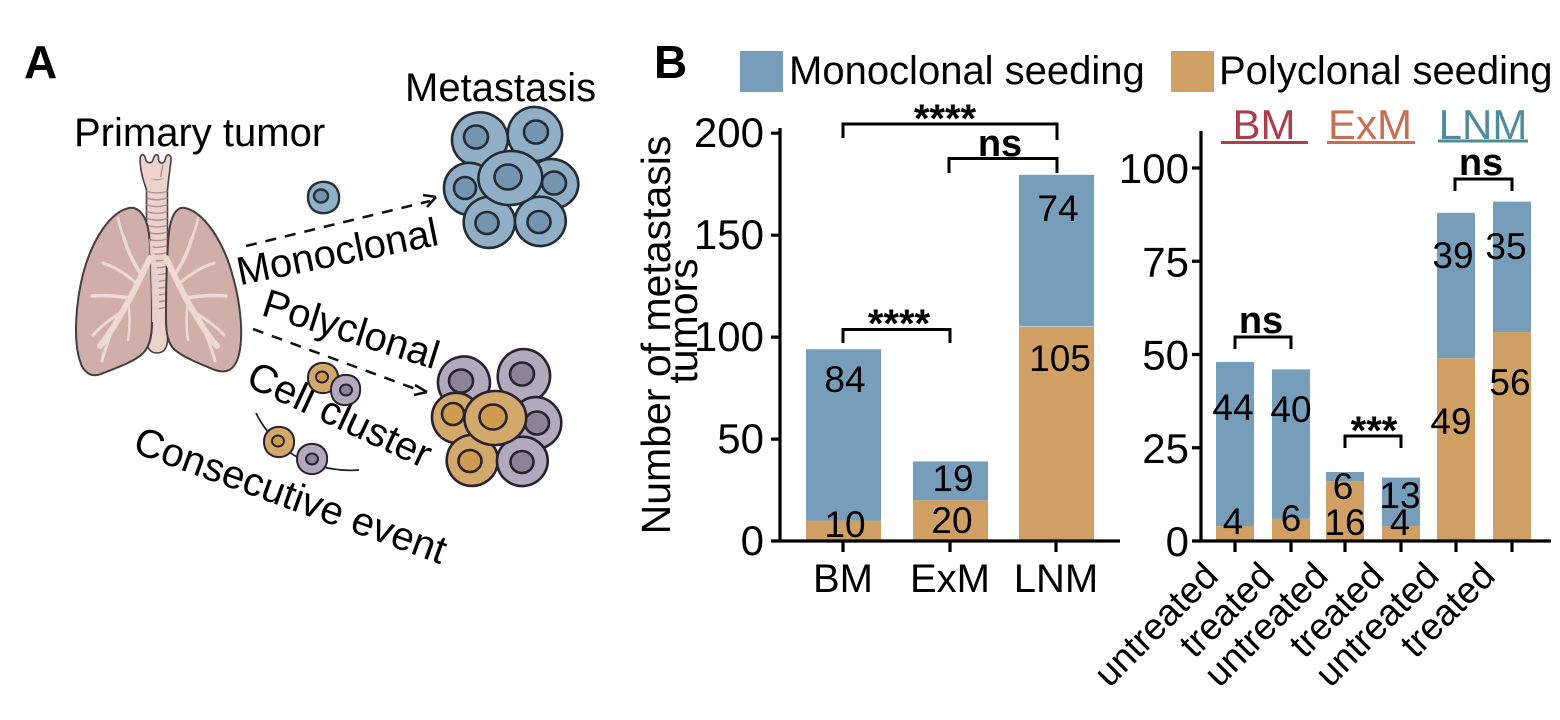 This screenshot has width=1560, height=720. I want to click on svg-text: 44, so click(1232, 407).